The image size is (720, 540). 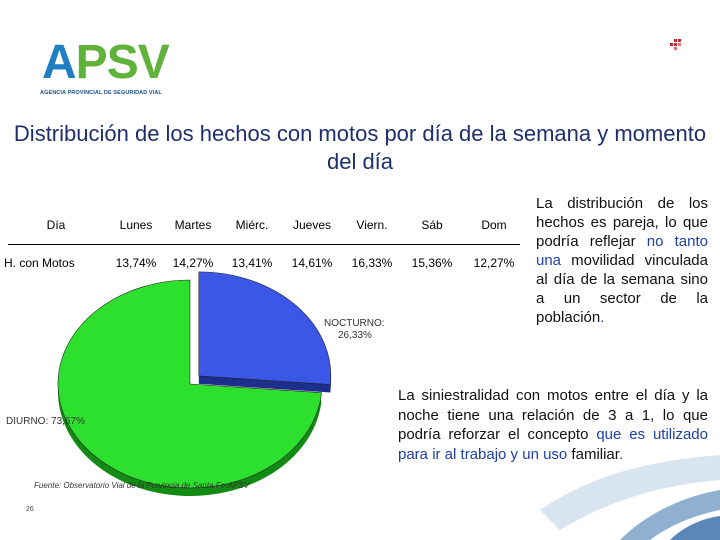 What do you see at coordinates (593, 454) in the screenshot?
I see `paragraph2-text-b: familiar` at bounding box center [593, 454].